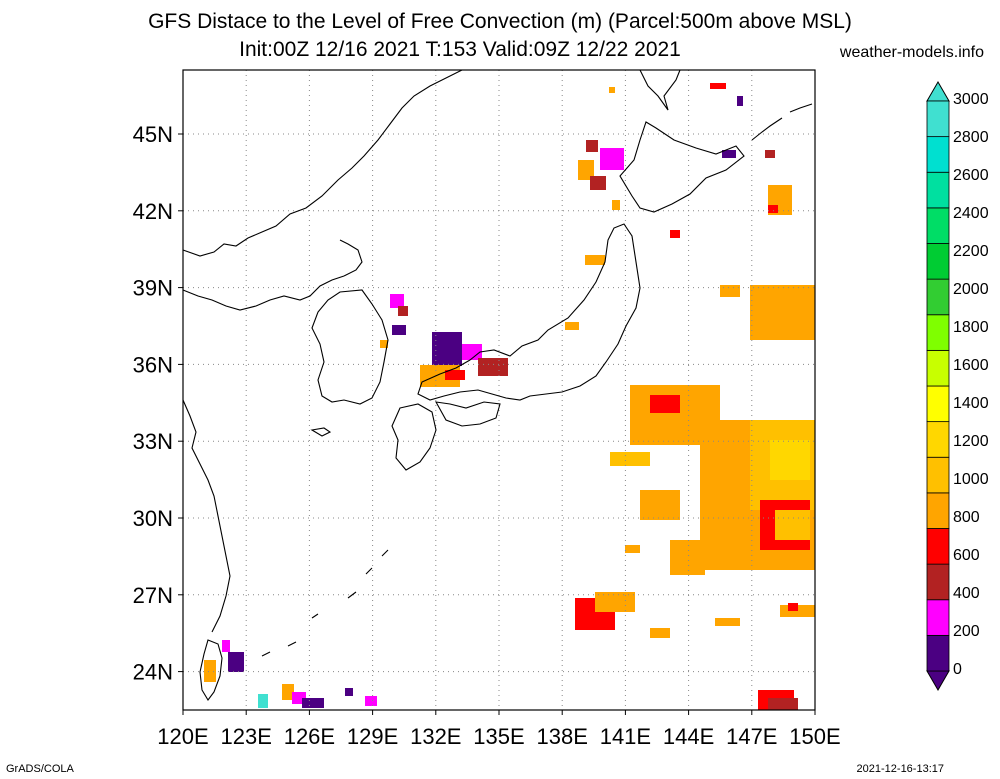 This screenshot has height=779, width=1000. Describe the element at coordinates (153, 211) in the screenshot. I see `lat-label: 42N` at that location.